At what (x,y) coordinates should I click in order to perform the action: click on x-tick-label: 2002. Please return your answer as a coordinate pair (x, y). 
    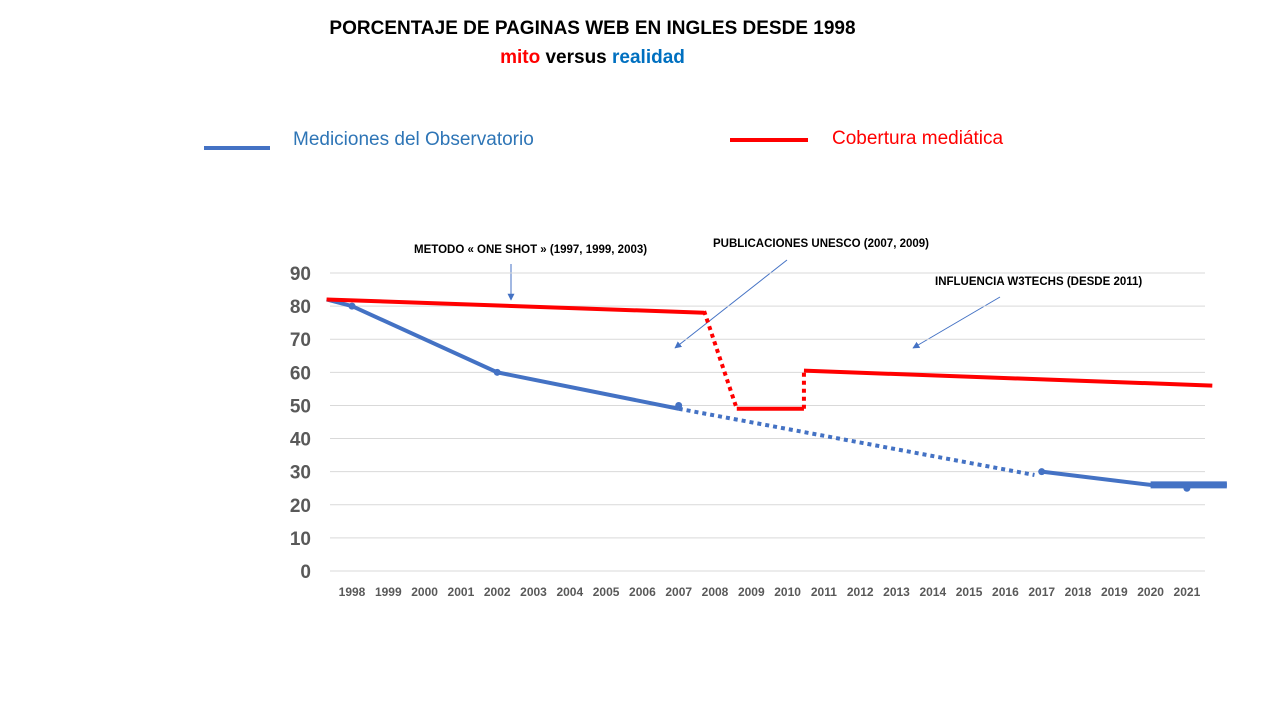
    Looking at the image, I should click on (497, 592).